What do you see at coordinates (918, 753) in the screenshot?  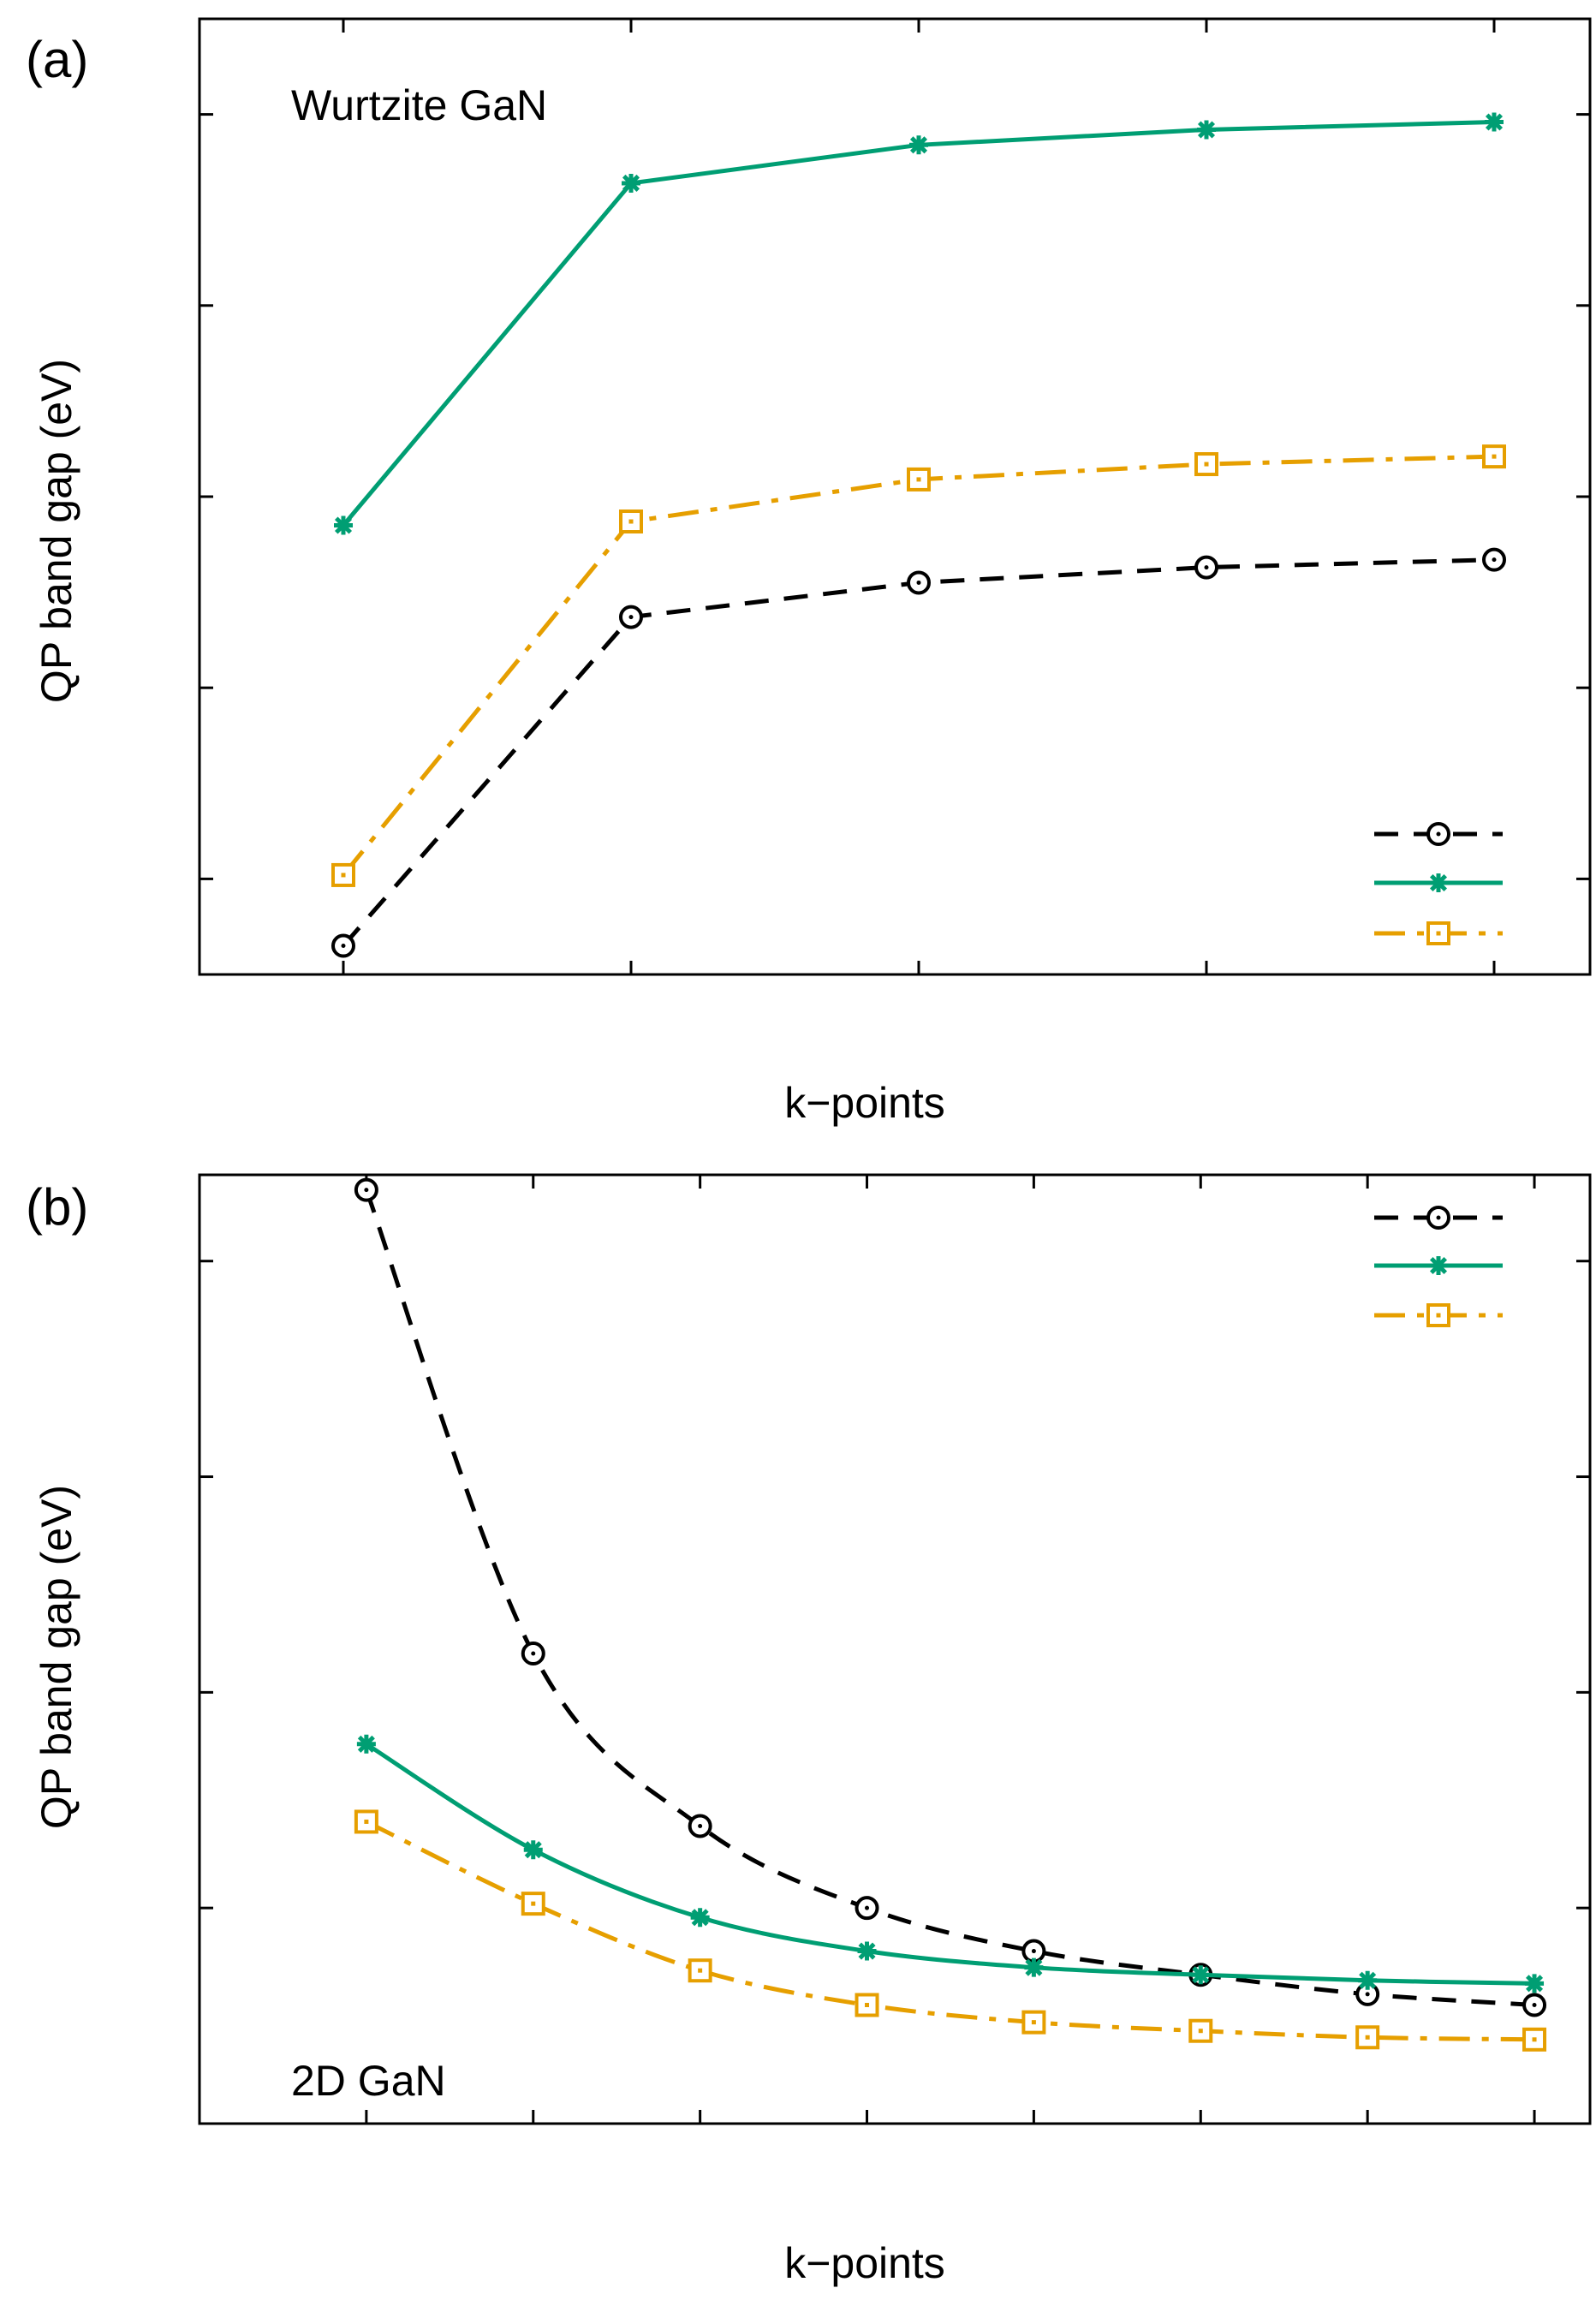 I see `panel-a-series-ppa-line` at bounding box center [918, 753].